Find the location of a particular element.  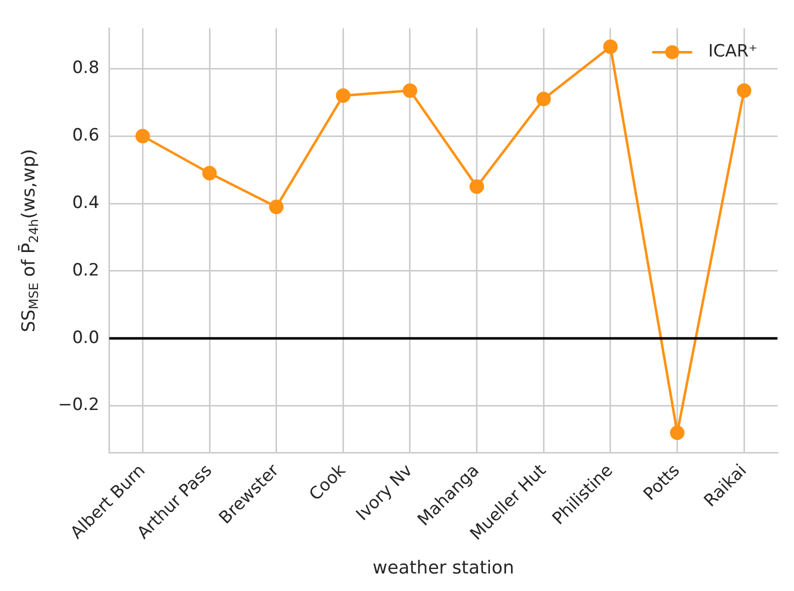

x-axis-title: weather station is located at coordinates (443, 568).